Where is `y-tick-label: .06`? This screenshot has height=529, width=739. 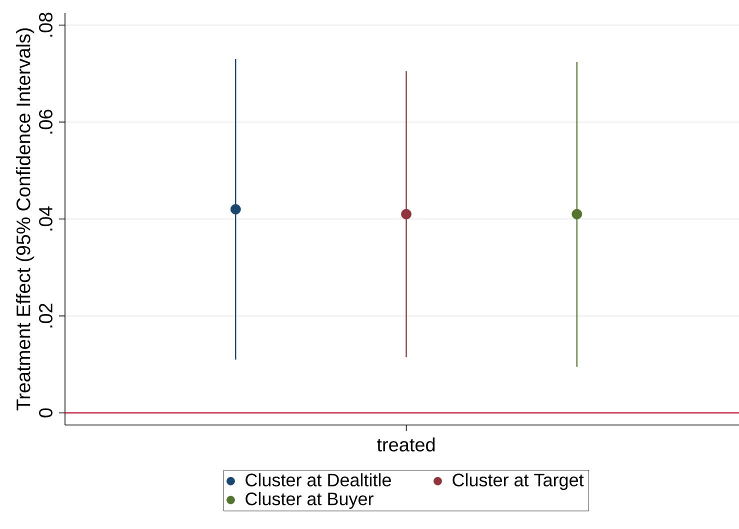
y-tick-label: .06 is located at coordinates (45, 122).